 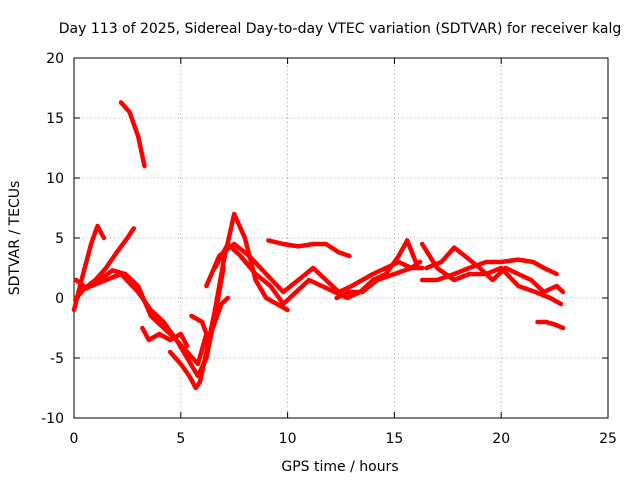 What do you see at coordinates (57, 359) in the screenshot?
I see `y-tick-label: -5` at bounding box center [57, 359].